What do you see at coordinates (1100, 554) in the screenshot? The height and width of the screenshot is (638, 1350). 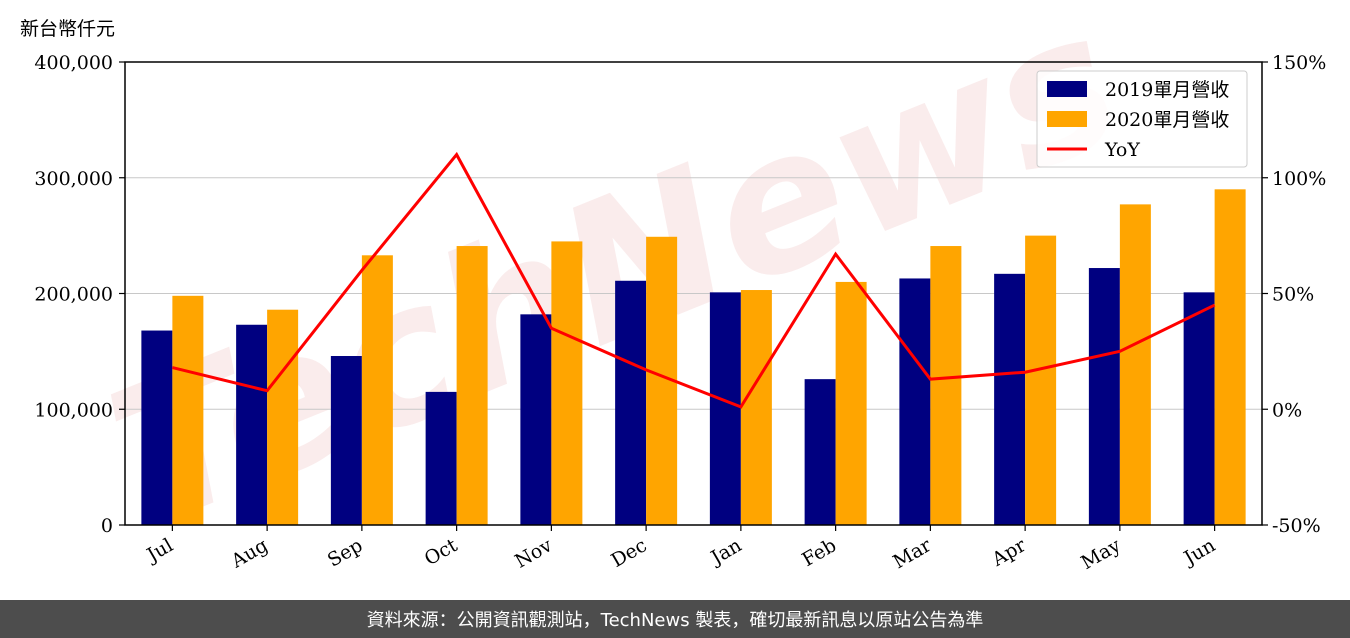 I see `x-tick-label-may: May` at bounding box center [1100, 554].